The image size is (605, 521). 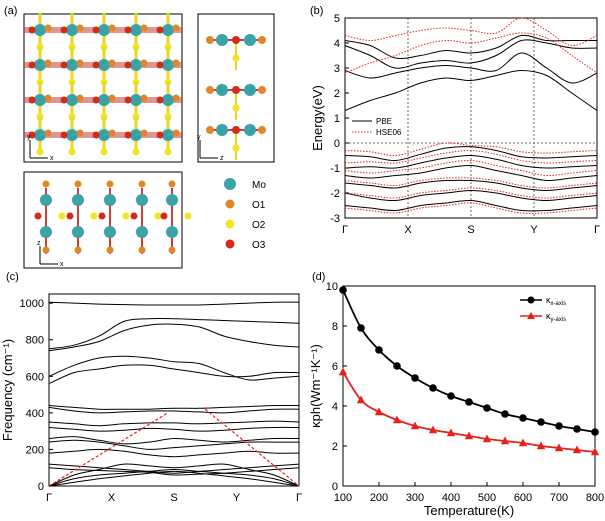 I want to click on phonon-ytick-label: 1000, so click(x=32, y=304).